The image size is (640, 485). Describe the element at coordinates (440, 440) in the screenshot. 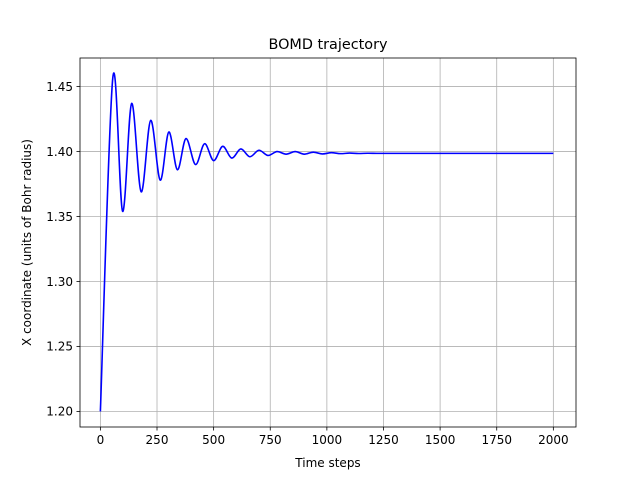

I see `x-tick-label: 1500` at that location.